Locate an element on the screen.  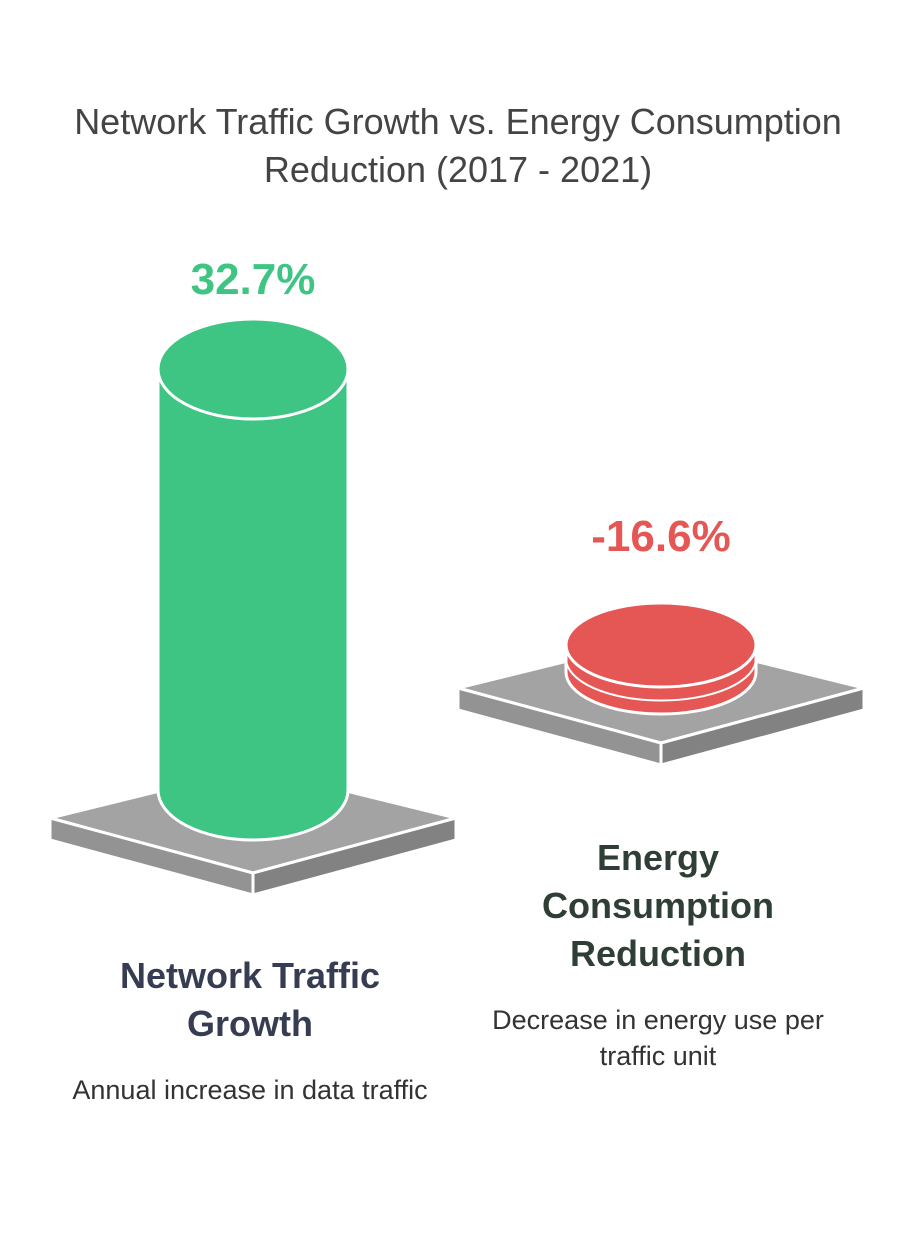
category-title-network-traffic-growth: Network Traffic Growth is located at coordinates (250, 999).